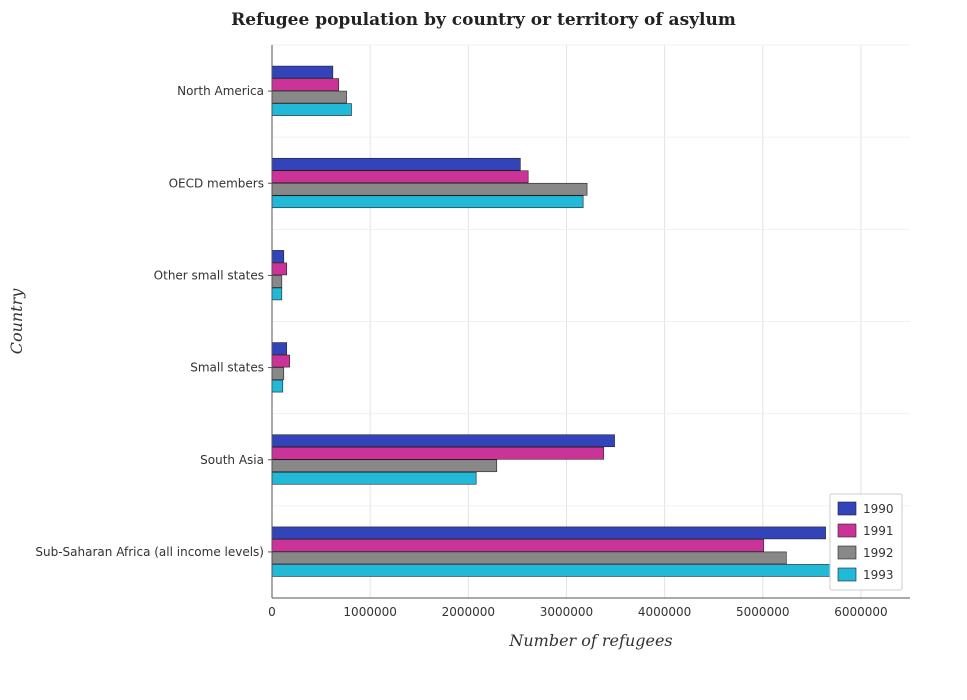 This screenshot has height=700, width=967. Describe the element at coordinates (878, 553) in the screenshot. I see `legend-label: 1992` at that location.